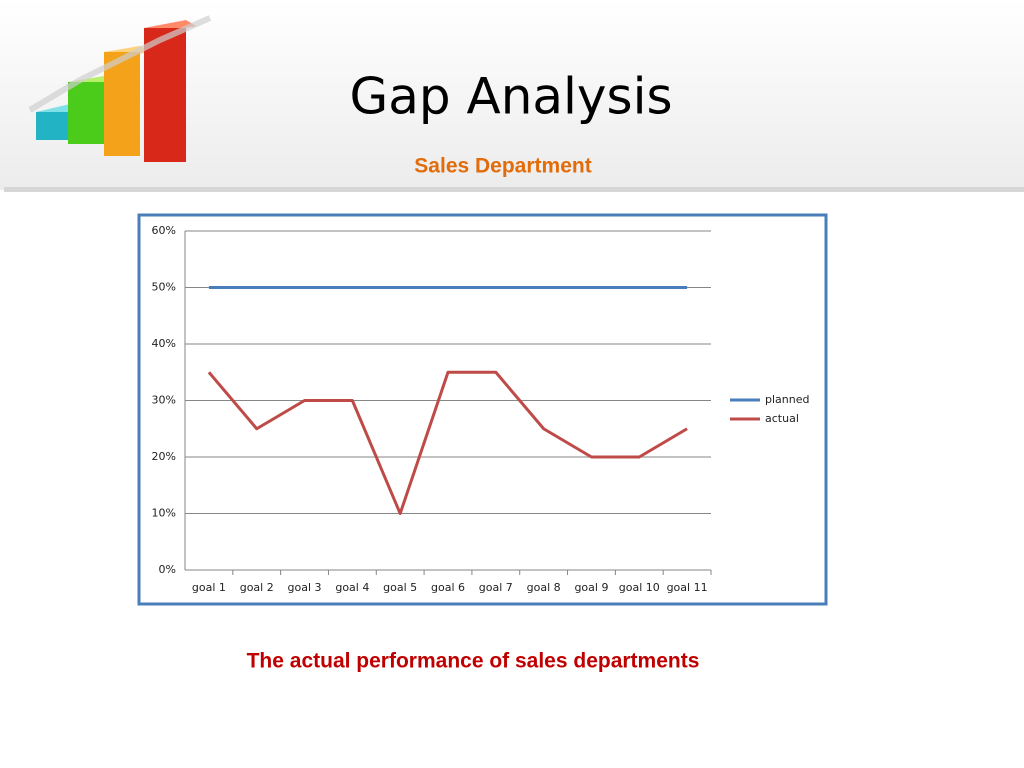 Image resolution: width=1024 pixels, height=768 pixels. Describe the element at coordinates (257, 587) in the screenshot. I see `x-tick-label: goal 2` at that location.